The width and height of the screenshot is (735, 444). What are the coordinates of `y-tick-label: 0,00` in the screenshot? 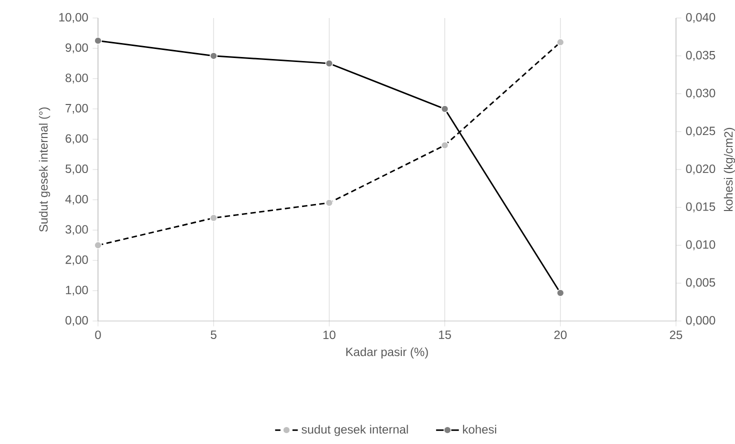 It's located at (77, 321).